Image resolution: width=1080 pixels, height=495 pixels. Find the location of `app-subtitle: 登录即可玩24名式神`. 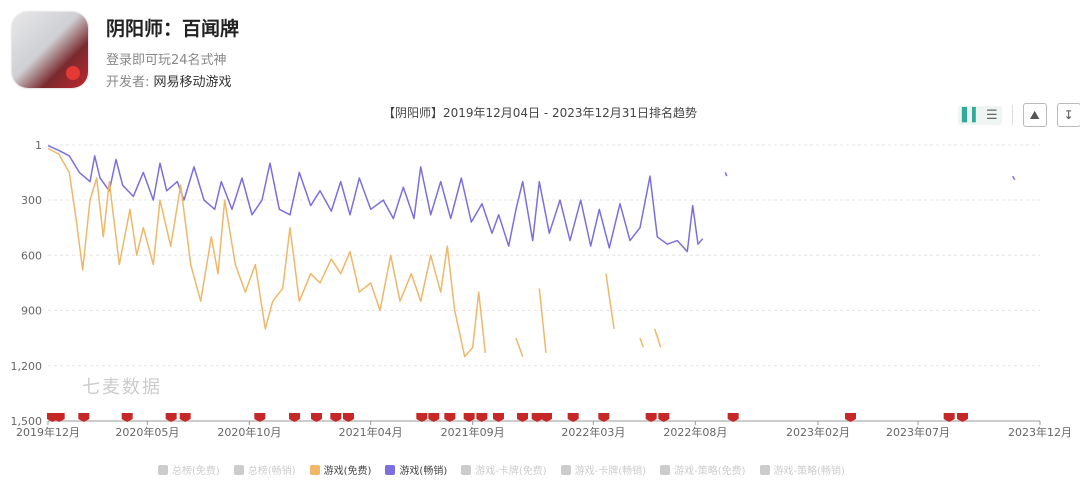

app-subtitle: 登录即可玩24名式神 is located at coordinates (166, 60).